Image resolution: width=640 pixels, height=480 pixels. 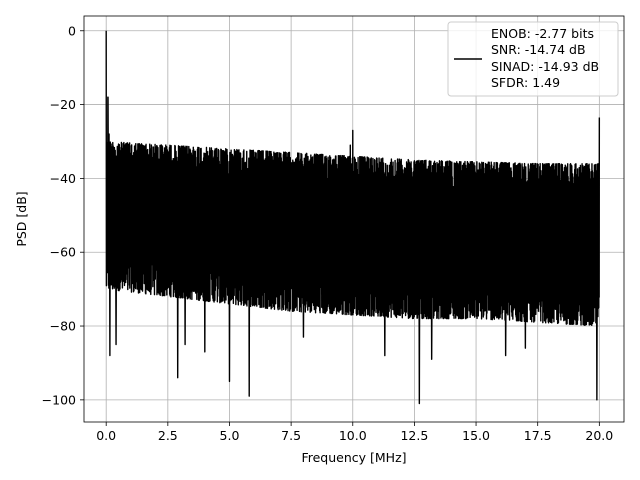 What do you see at coordinates (106, 435) in the screenshot?
I see `x-tick-label: 0.0` at bounding box center [106, 435].